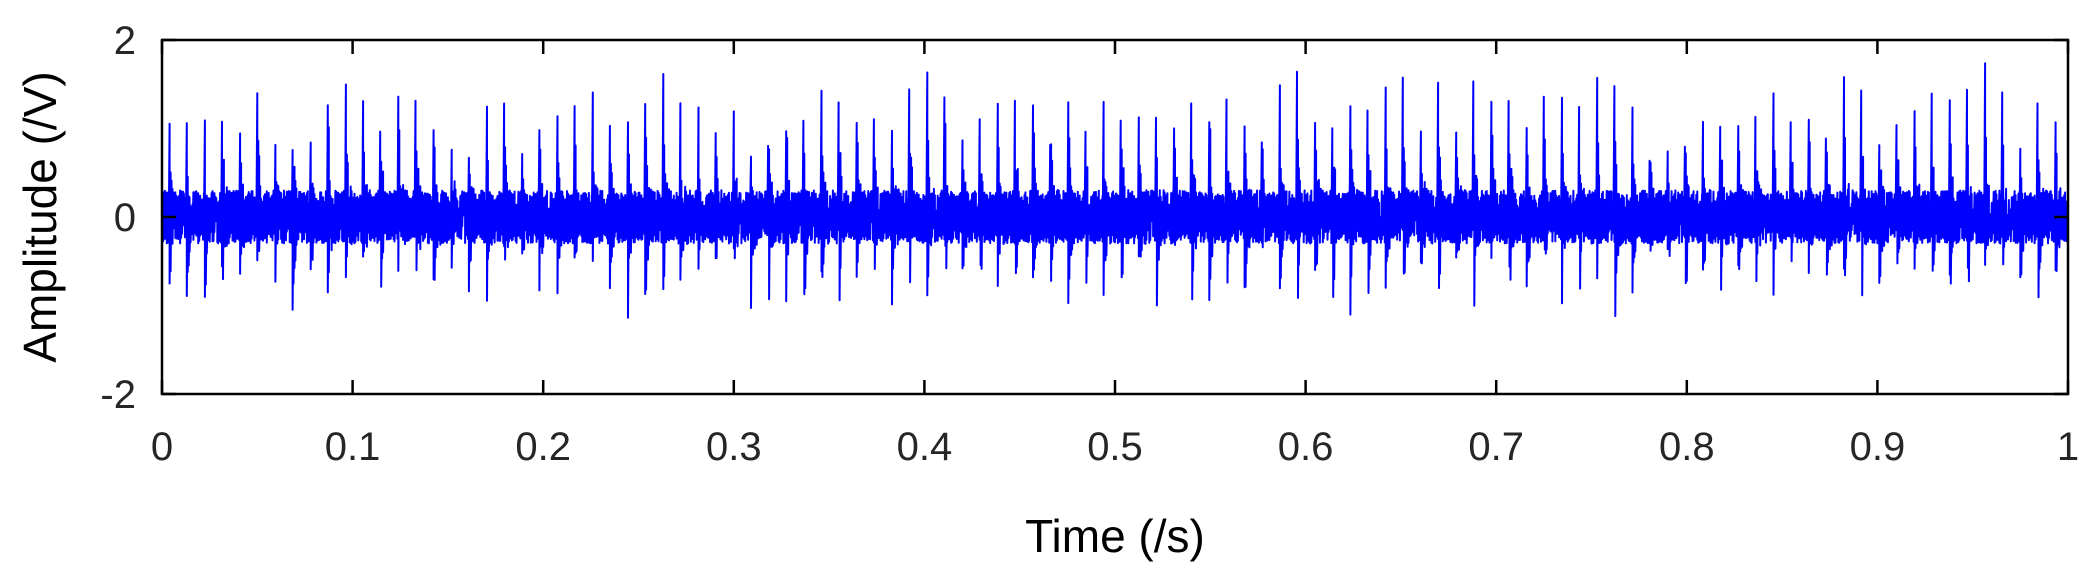 This screenshot has height=578, width=2086. What do you see at coordinates (1306, 447) in the screenshot?
I see `x-tick-label: 0.6` at bounding box center [1306, 447].